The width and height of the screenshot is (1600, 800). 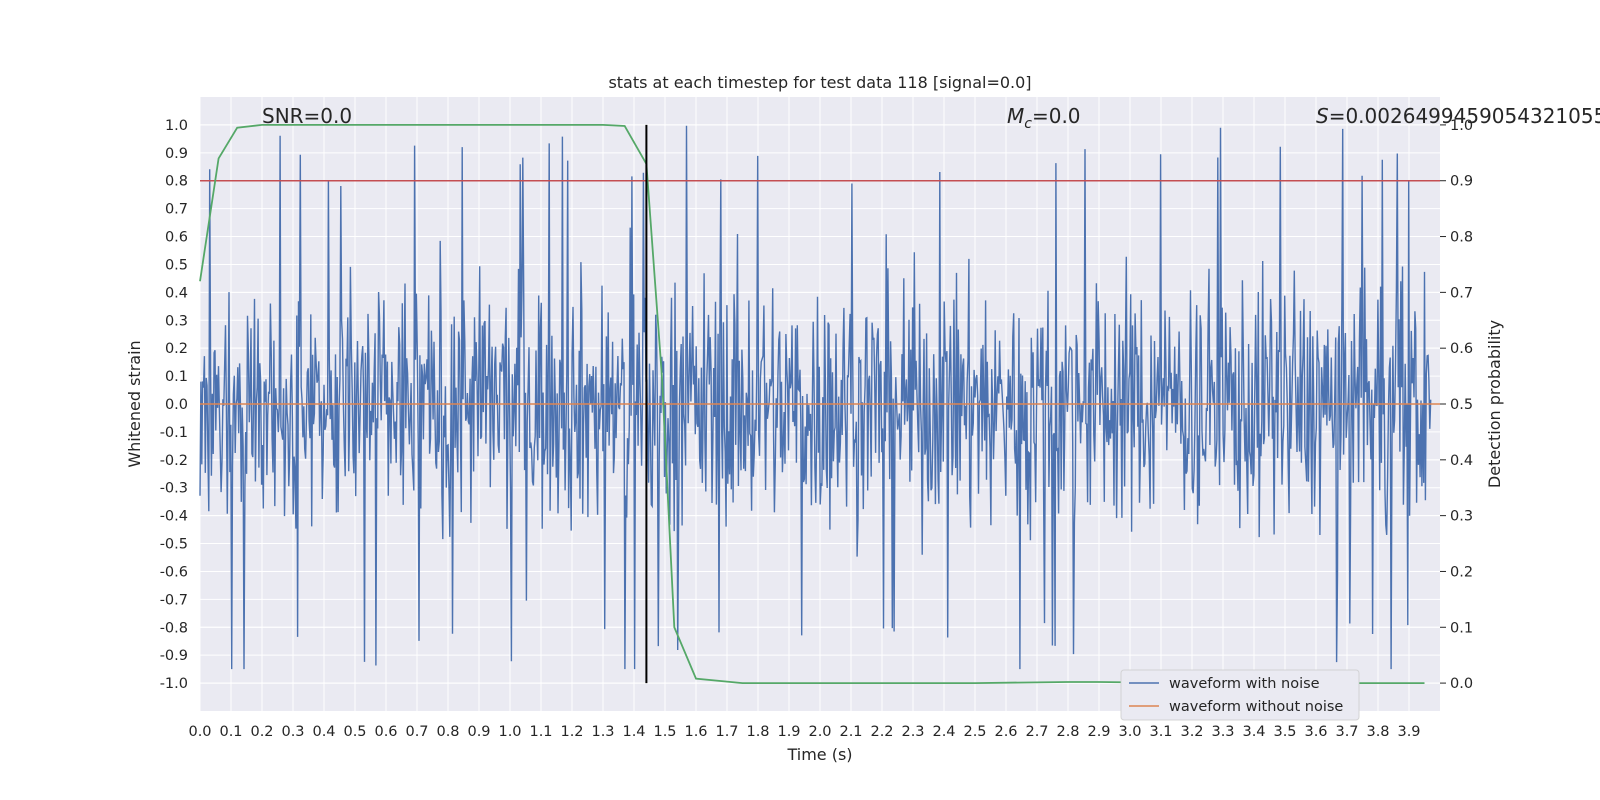 What do you see at coordinates (174, 545) in the screenshot?
I see `y-tick-label: -0.5` at bounding box center [174, 545].